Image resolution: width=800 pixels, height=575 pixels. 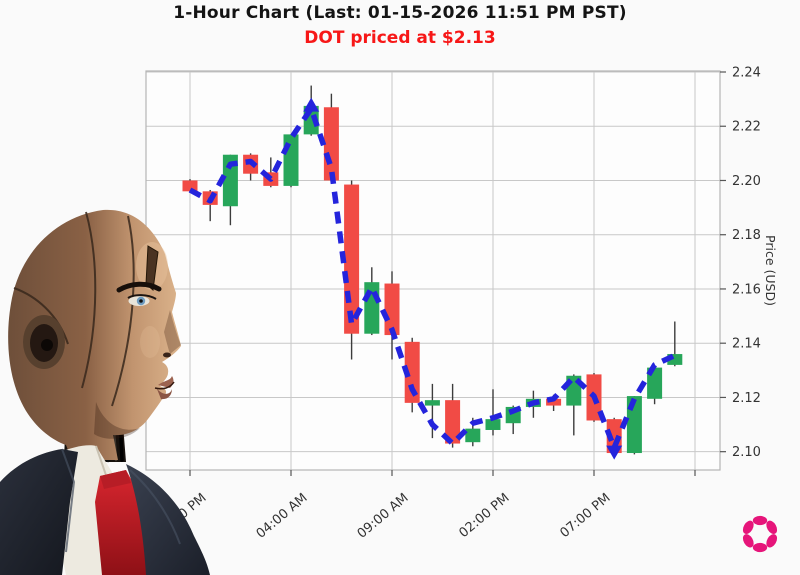 I want to click on eyebrow, so click(x=139, y=287).